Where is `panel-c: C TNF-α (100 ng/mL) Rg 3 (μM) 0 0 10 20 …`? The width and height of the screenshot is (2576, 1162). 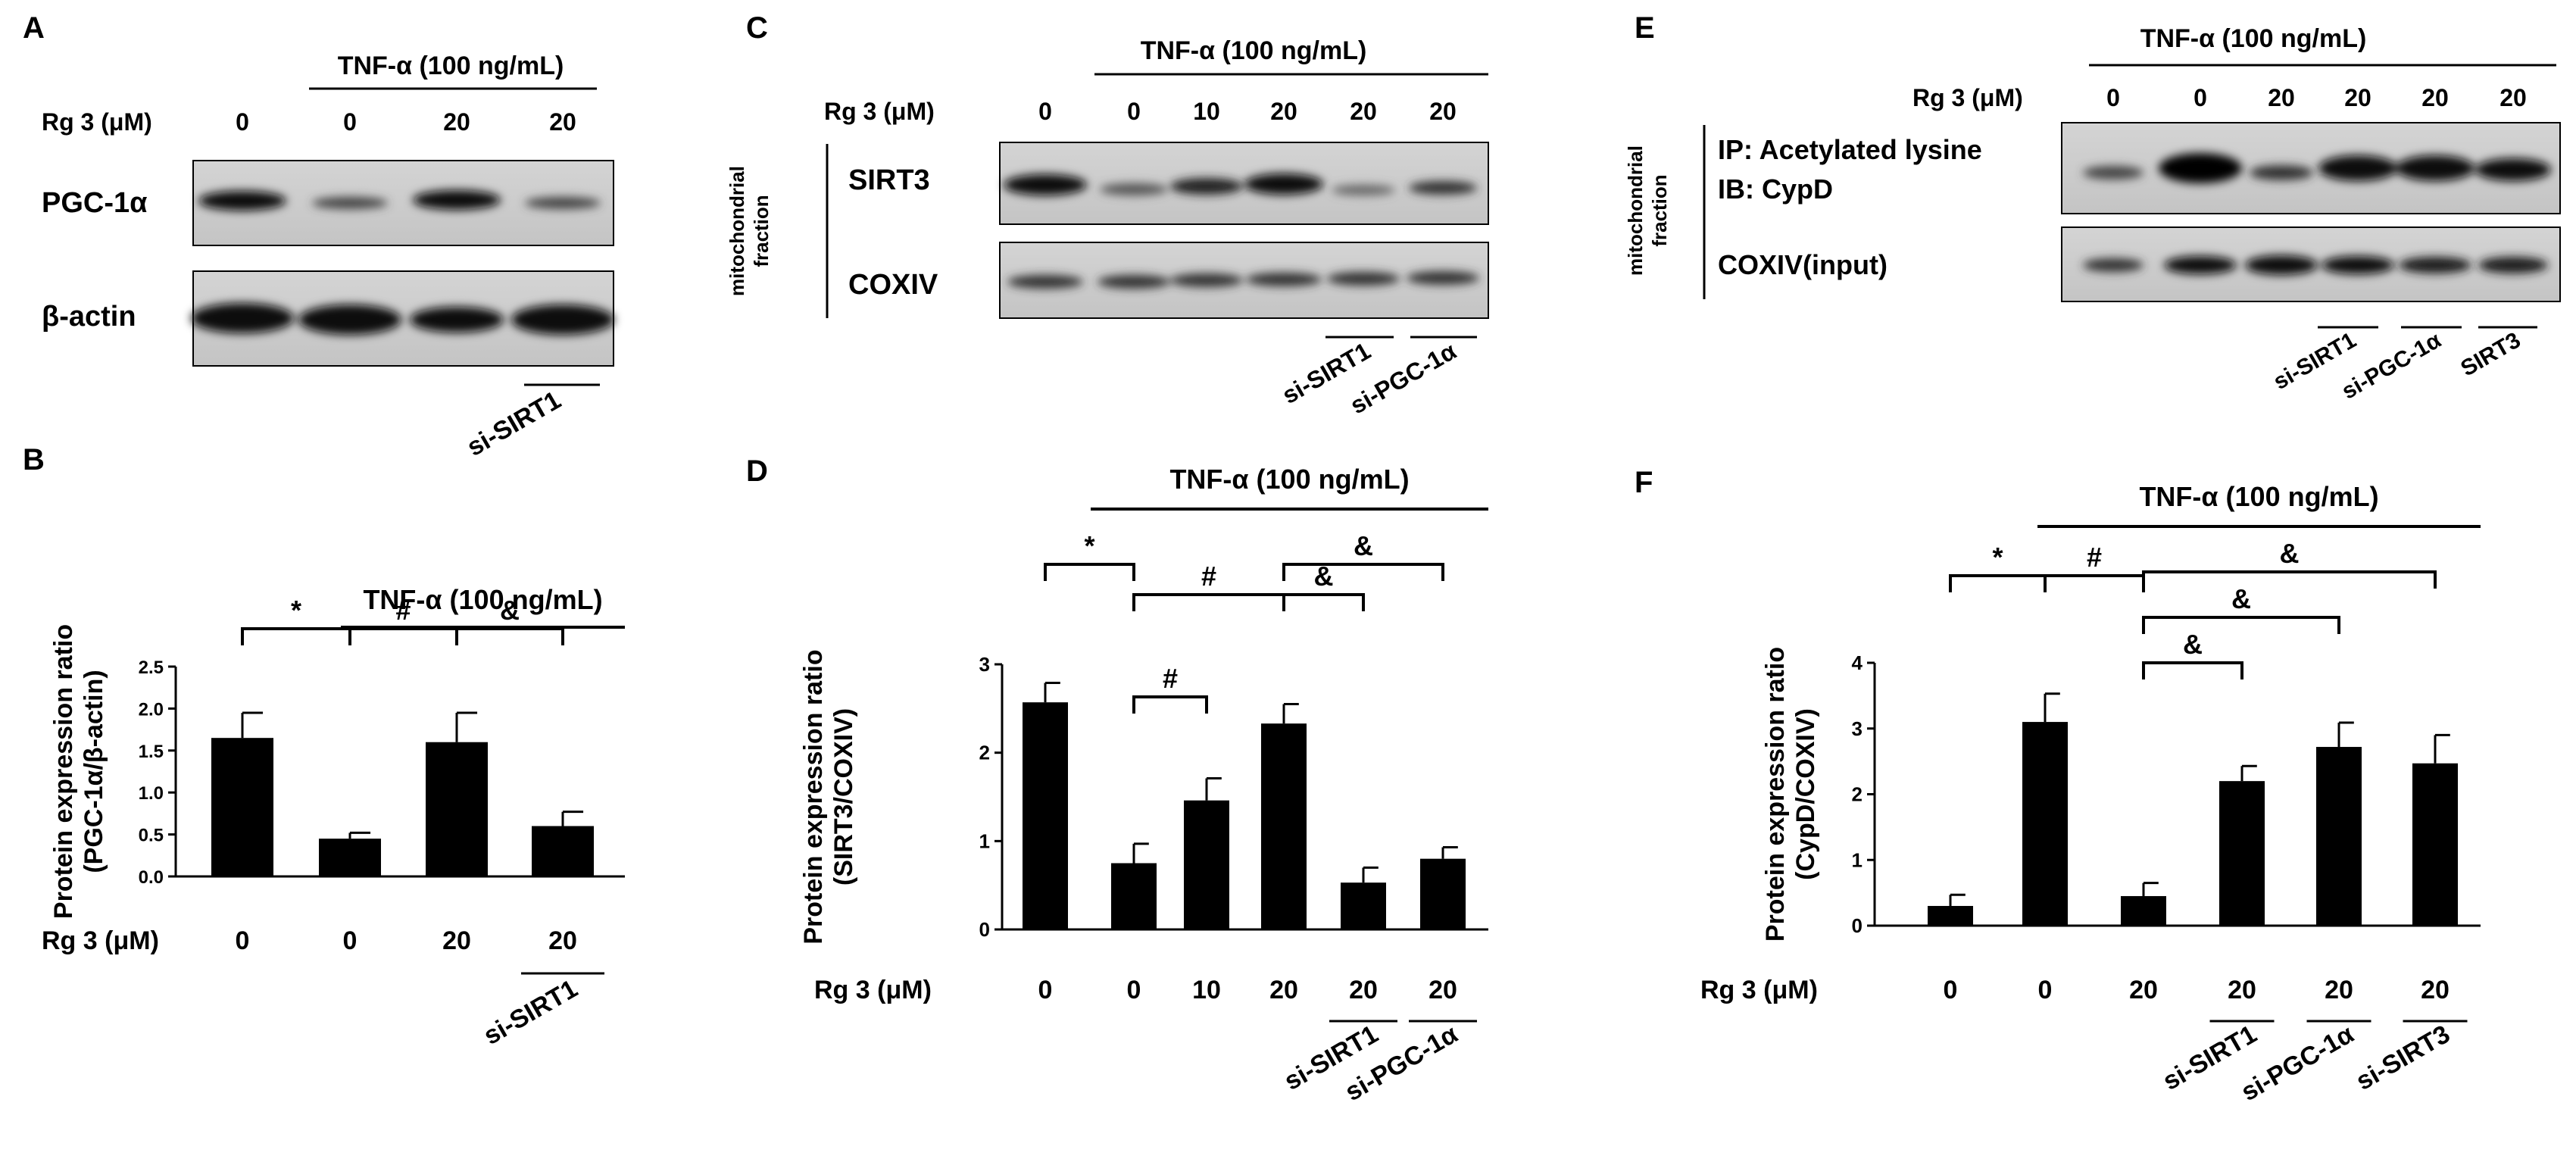 panel-c: C TNF-α (100 ng/mL) Rg 3 (μM) 0 0 10 20 … is located at coordinates (1108, 215).